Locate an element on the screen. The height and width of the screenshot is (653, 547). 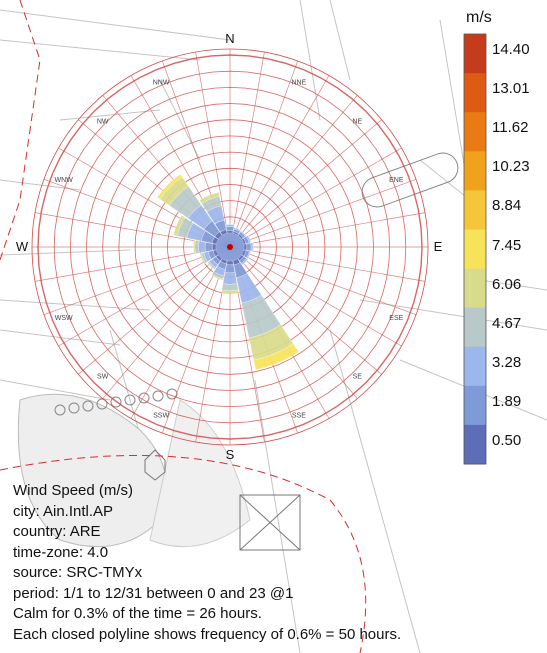
petal-segment-nw is located at coordinates (169, 186).